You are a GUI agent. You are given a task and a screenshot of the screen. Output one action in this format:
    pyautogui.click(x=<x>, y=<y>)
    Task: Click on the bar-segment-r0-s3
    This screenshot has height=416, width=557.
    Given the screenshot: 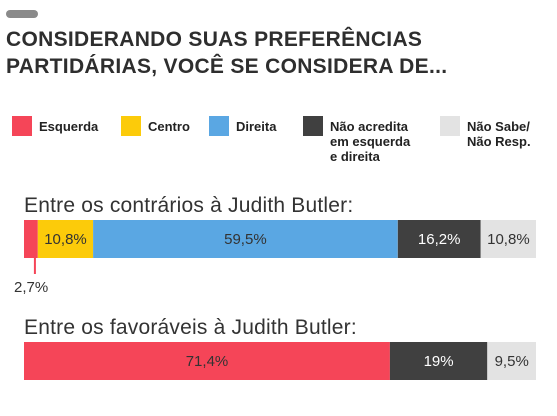 What is the action you would take?
    pyautogui.click(x=439, y=239)
    